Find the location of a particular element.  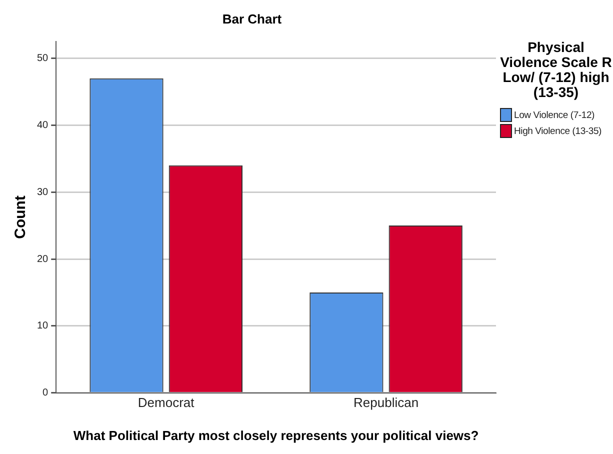

legend-label: High Violence (13-35) is located at coordinates (558, 131).